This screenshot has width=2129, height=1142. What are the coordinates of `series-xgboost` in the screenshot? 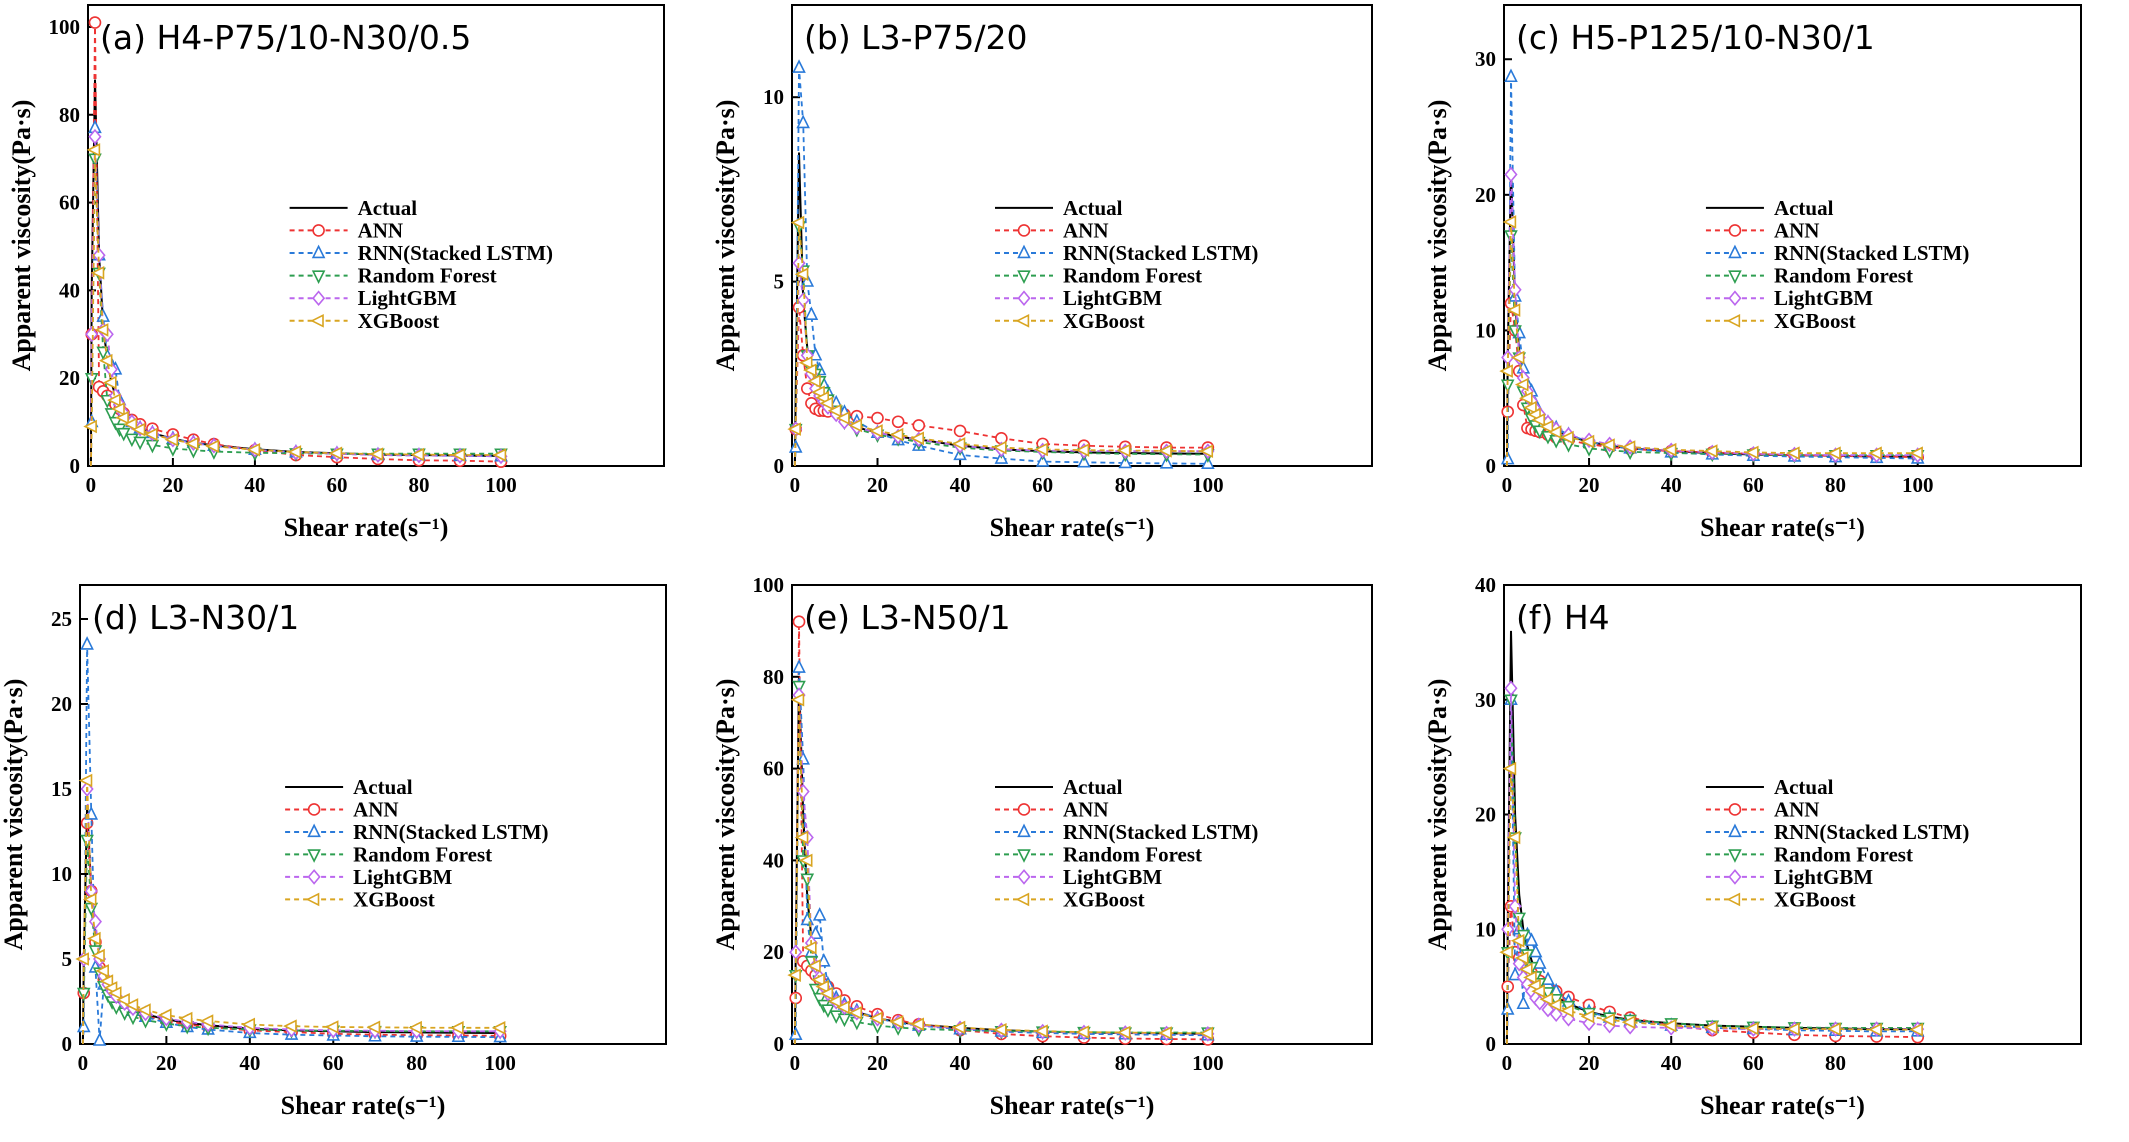 It's located at (295, 305).